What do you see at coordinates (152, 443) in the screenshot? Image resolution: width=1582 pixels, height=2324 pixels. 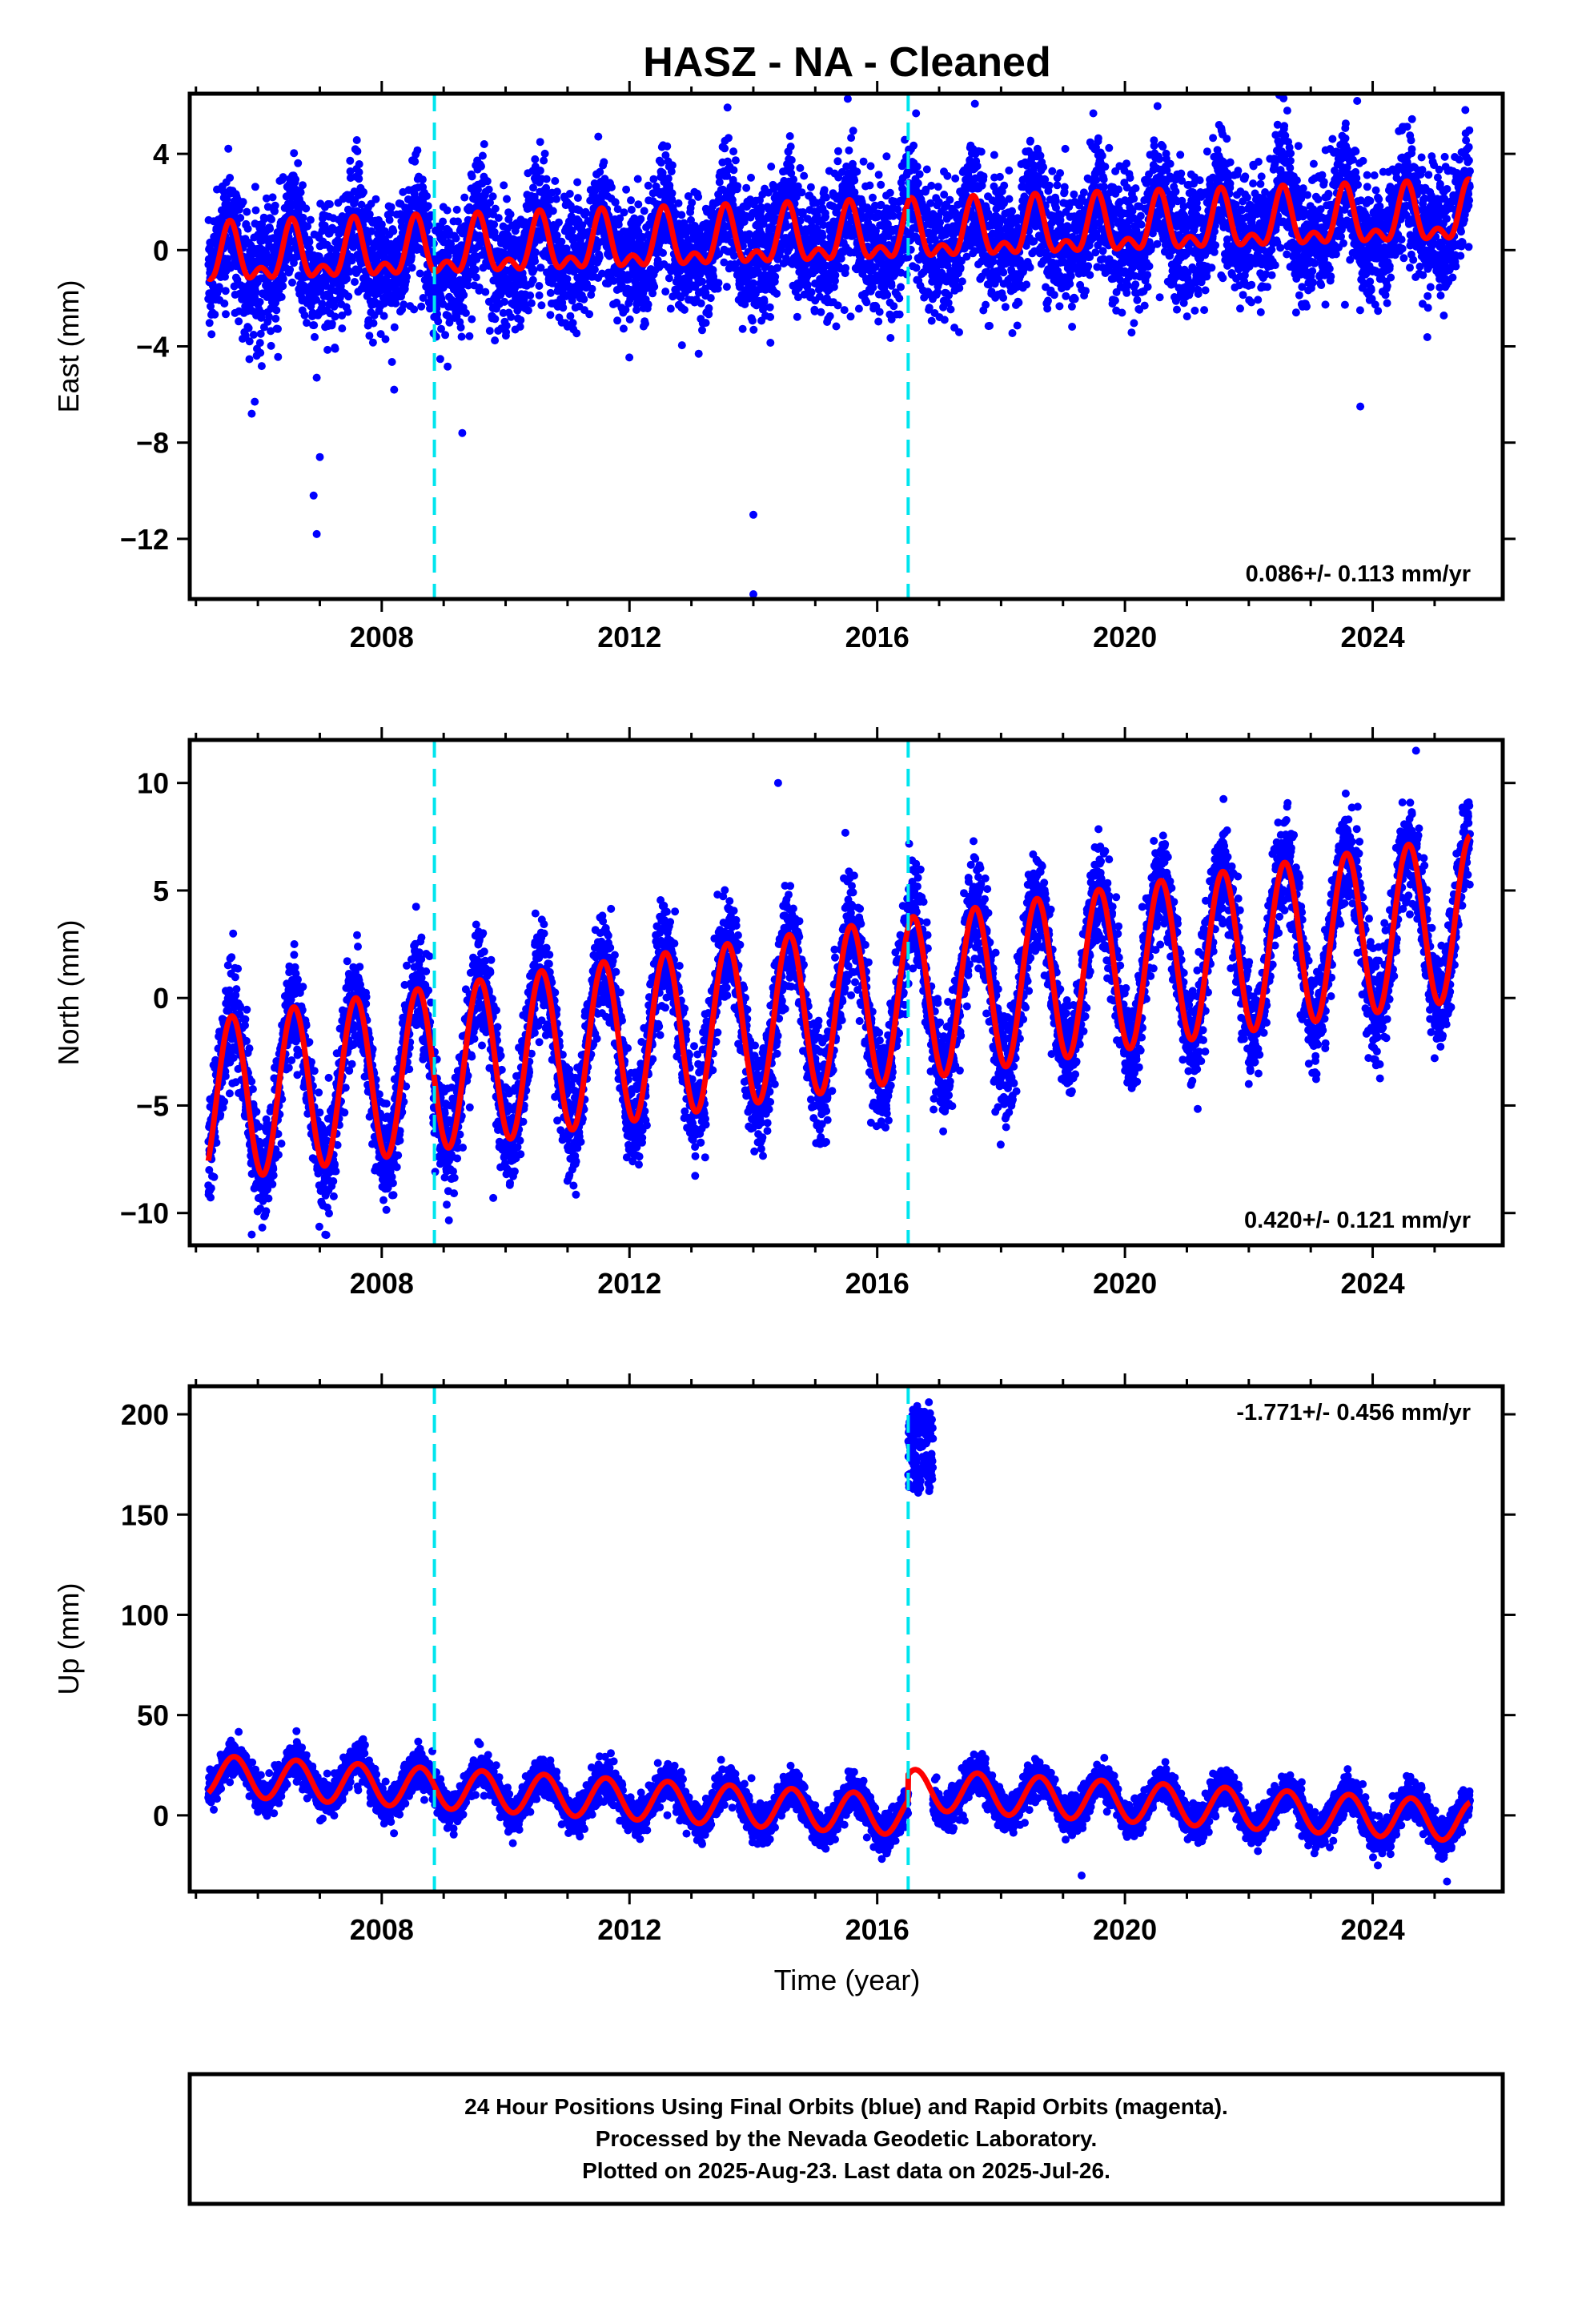 I see `east-y-tick-label: −8` at bounding box center [152, 443].